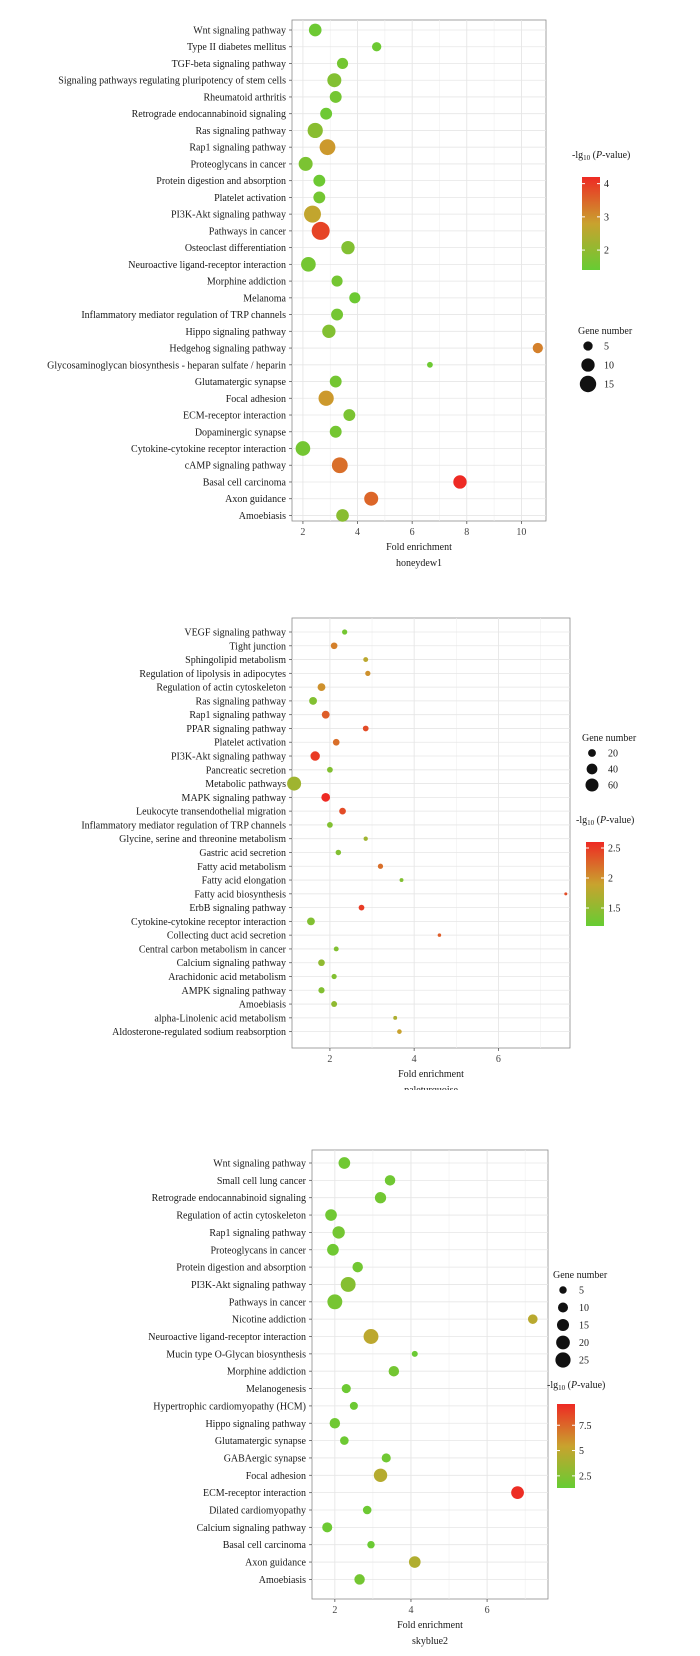 The height and width of the screenshot is (1656, 700). Describe the element at coordinates (466, 532) in the screenshot. I see `x-tick-label: 8` at that location.